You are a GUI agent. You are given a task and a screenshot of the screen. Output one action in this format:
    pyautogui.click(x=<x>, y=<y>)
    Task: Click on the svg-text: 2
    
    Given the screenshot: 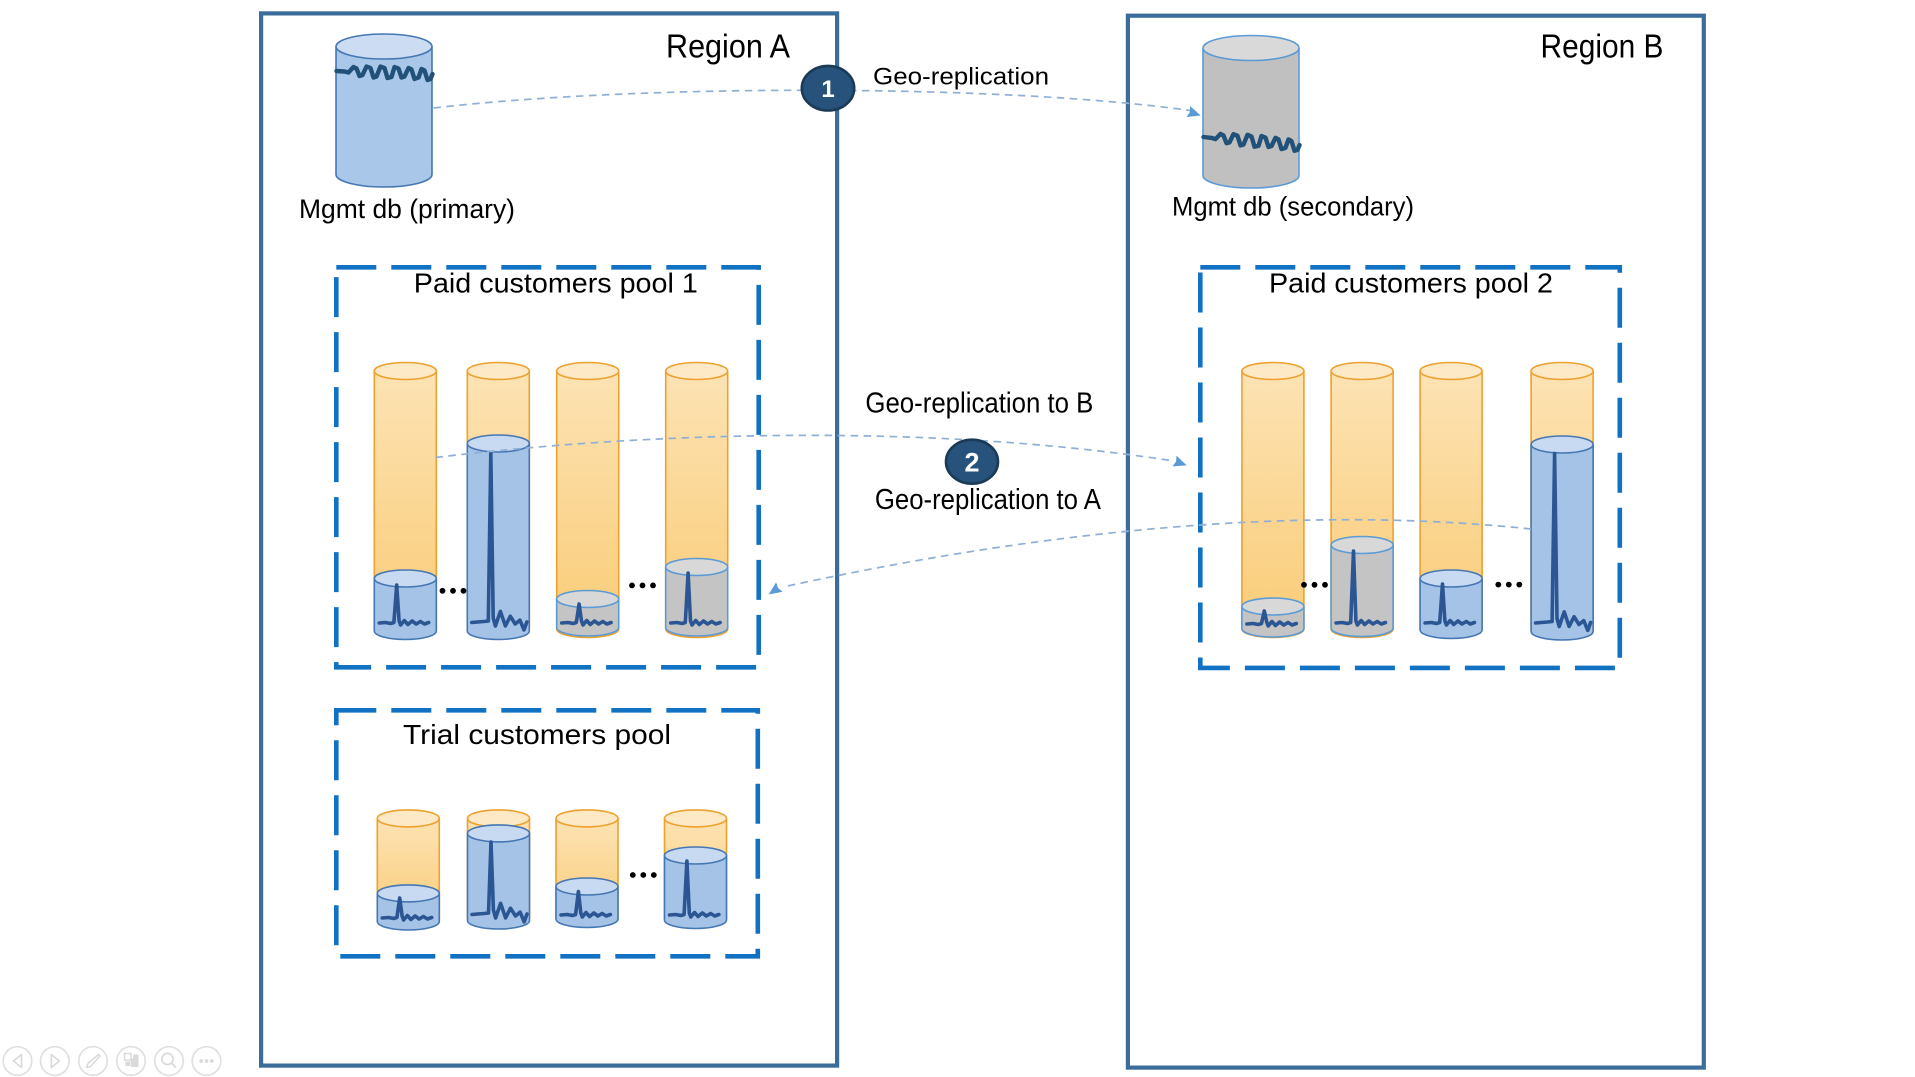 What is the action you would take?
    pyautogui.click(x=971, y=463)
    